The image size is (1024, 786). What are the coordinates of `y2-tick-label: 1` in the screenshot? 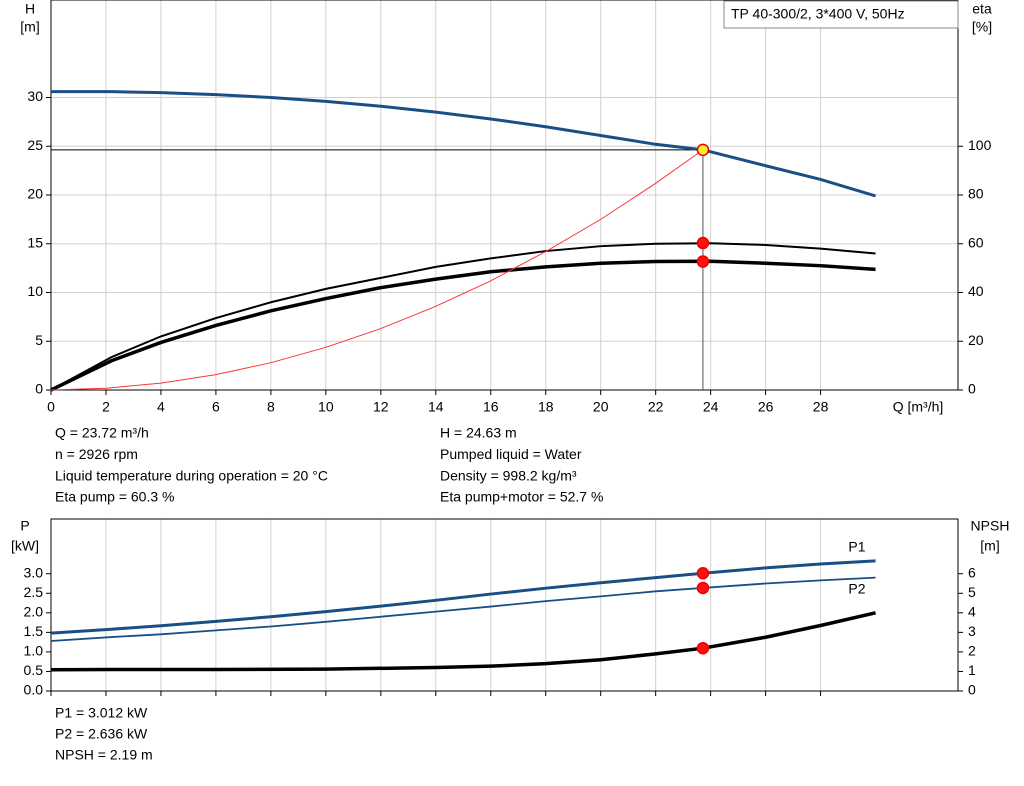 It's located at (972, 670).